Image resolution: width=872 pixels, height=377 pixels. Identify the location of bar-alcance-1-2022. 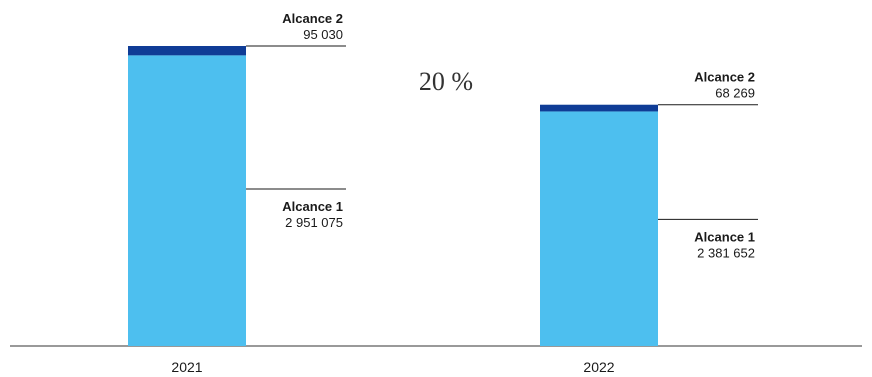
(599, 228).